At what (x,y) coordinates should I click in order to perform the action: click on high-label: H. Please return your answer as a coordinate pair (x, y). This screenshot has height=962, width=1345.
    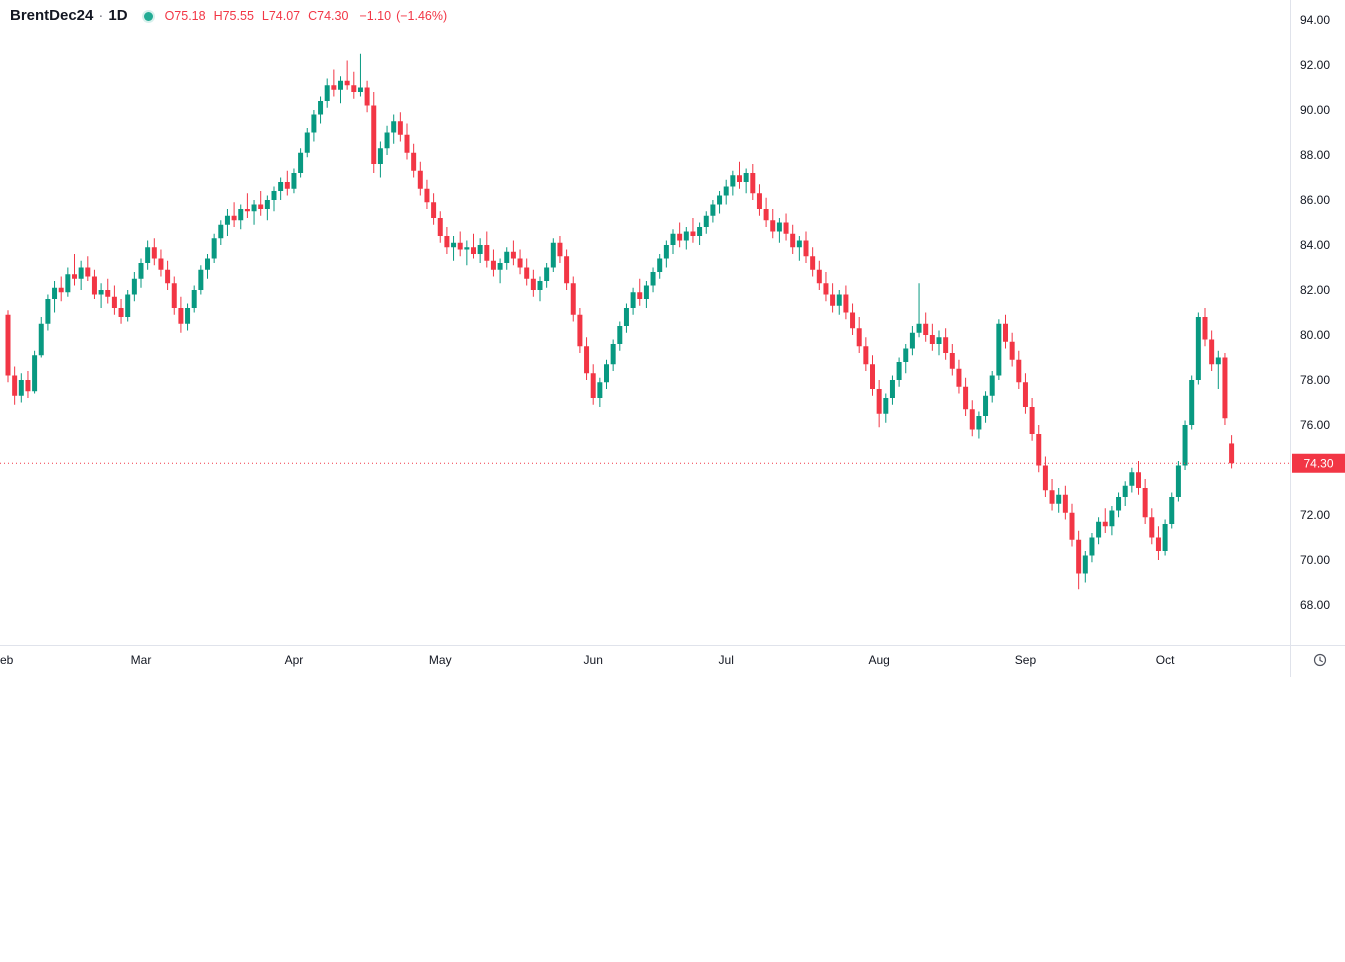
    Looking at the image, I should click on (218, 16).